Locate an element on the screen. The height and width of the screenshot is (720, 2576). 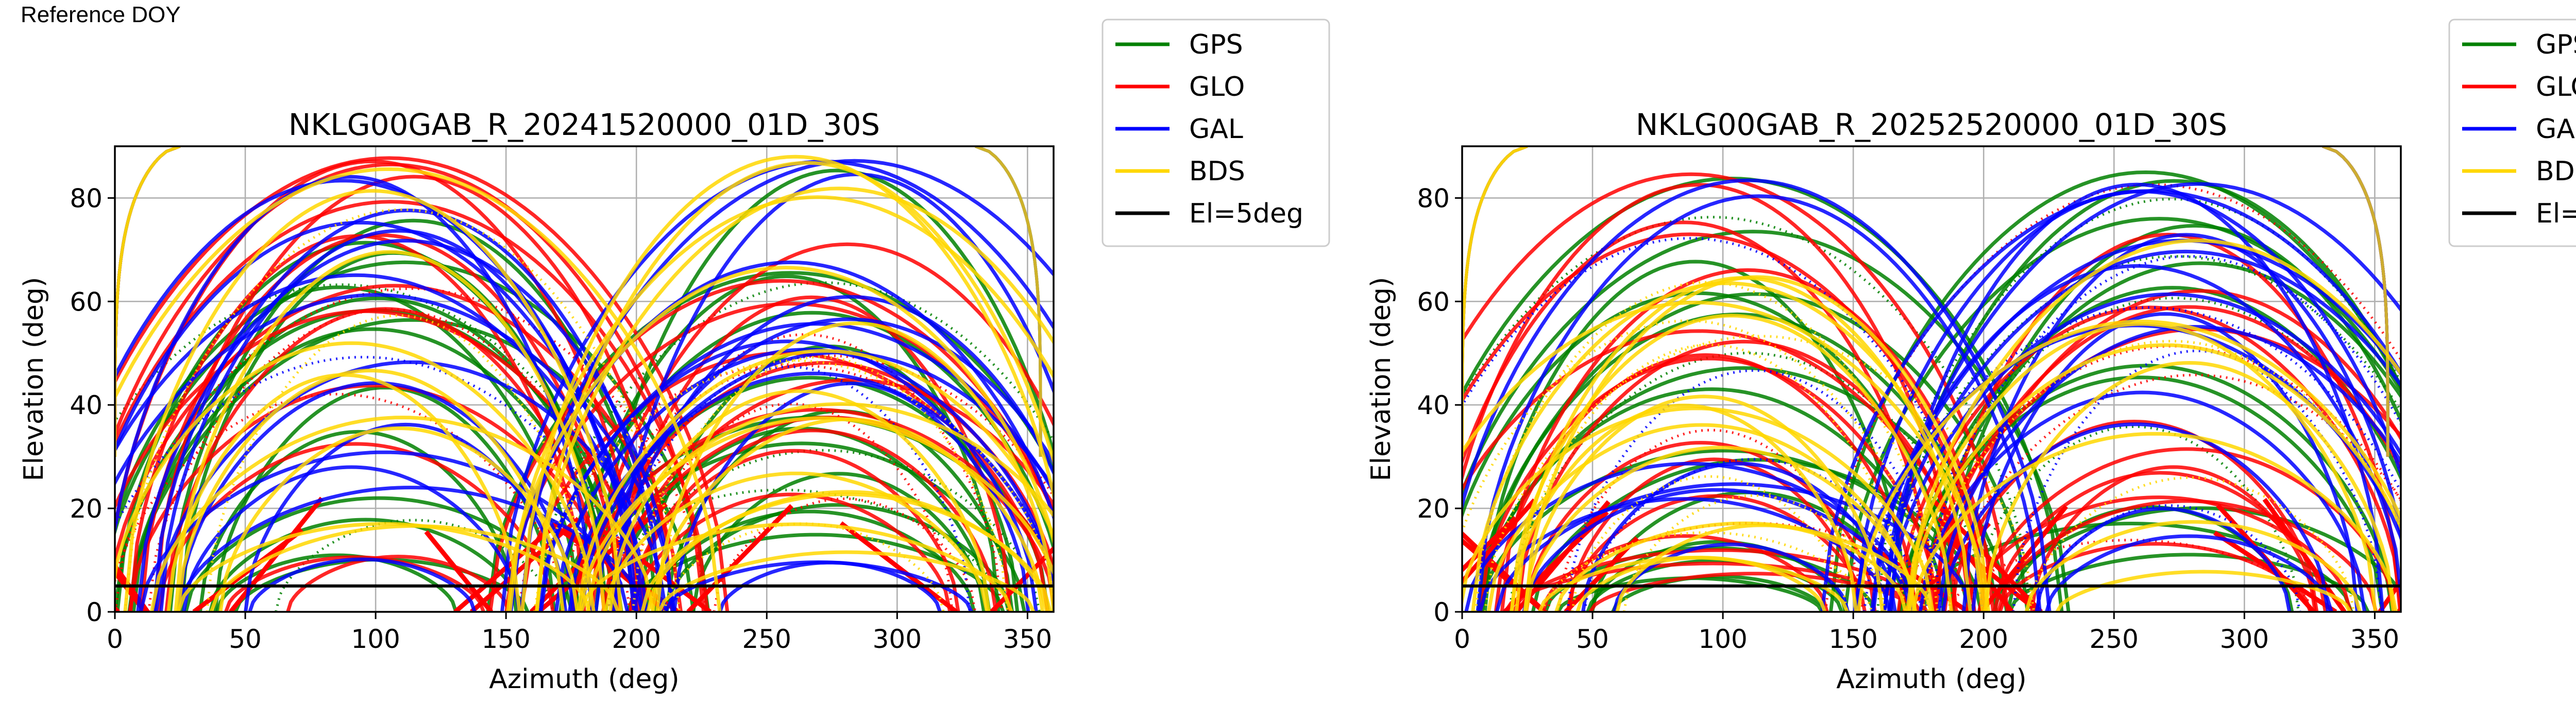
chart-title: NKLG00GAB_R_20252520000_01D_30S is located at coordinates (1931, 124).